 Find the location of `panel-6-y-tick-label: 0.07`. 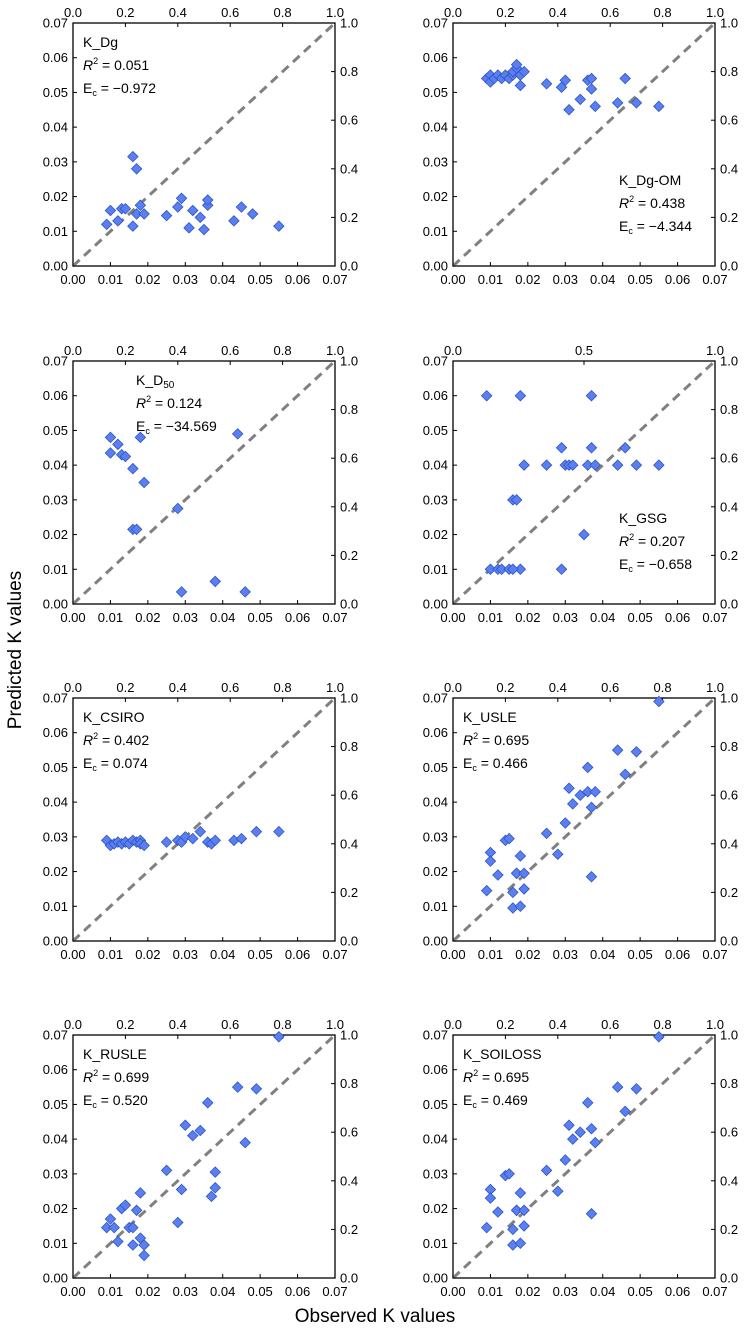

panel-6-y-tick-label: 0.07 is located at coordinates (435, 698).